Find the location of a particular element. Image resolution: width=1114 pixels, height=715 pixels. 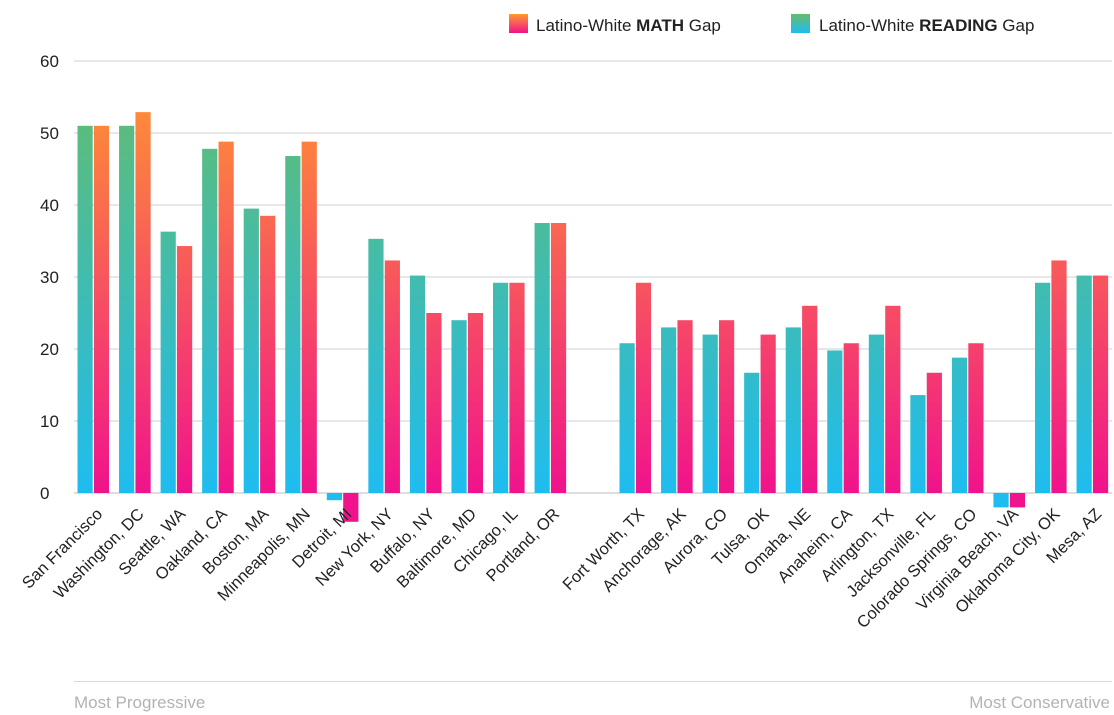

legend-reading-swatch is located at coordinates (800, 23).